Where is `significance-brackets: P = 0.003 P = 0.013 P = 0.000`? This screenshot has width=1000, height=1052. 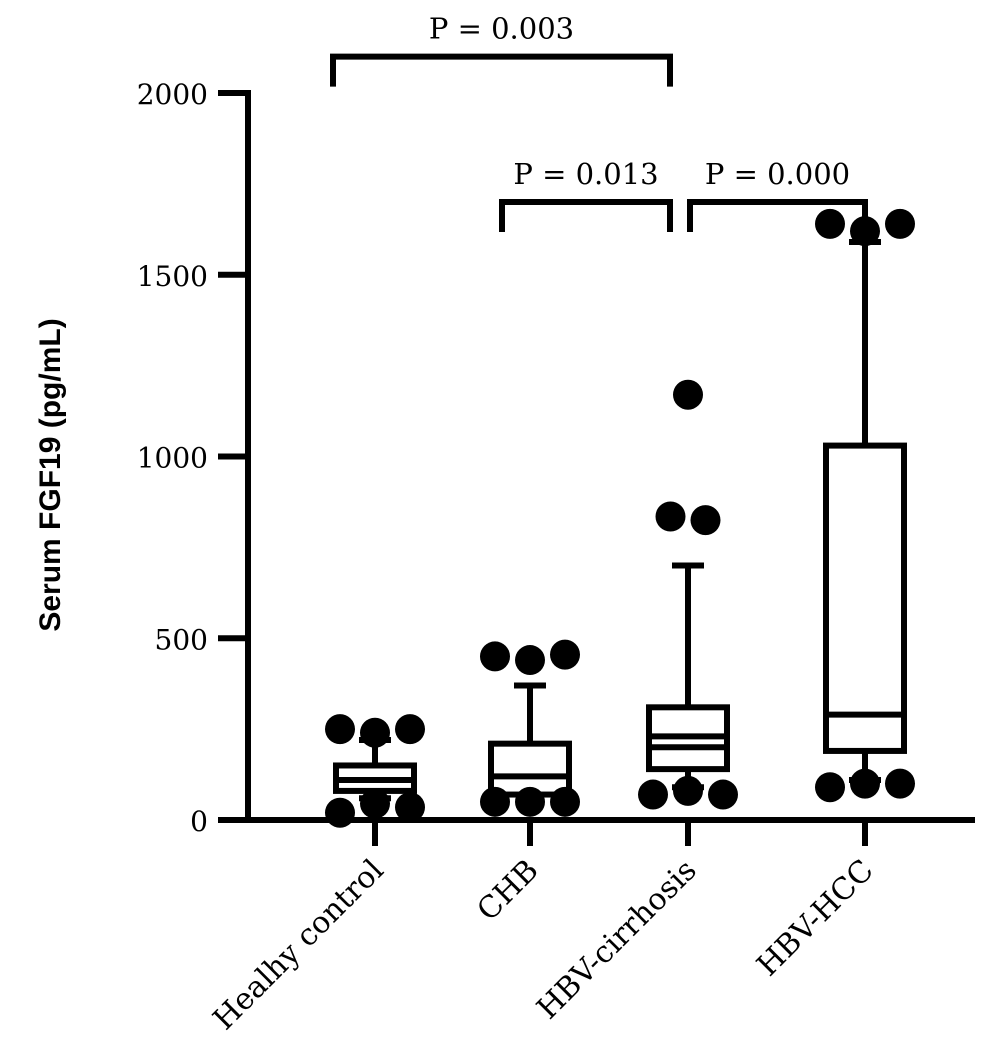
significance-brackets: P = 0.003 P = 0.013 P = 0.000 is located at coordinates (599, 122).